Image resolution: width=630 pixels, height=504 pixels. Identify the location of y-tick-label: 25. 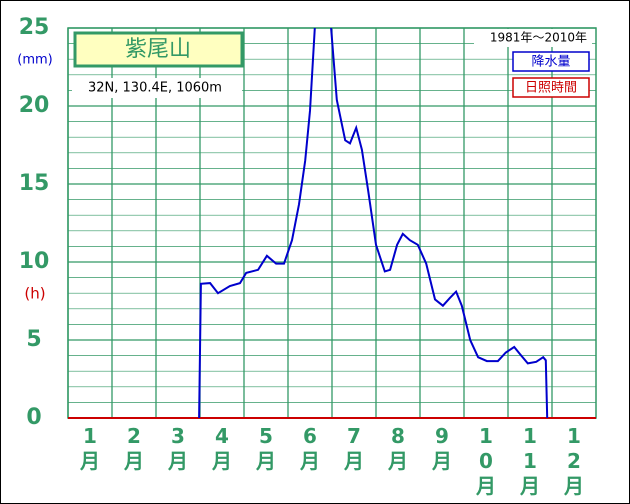
(34, 27).